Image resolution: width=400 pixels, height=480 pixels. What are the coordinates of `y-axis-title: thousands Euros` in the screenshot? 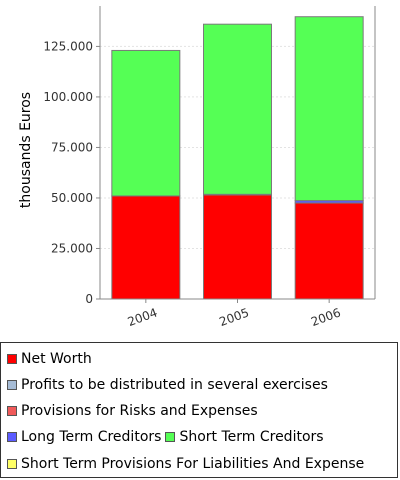 It's located at (26, 150).